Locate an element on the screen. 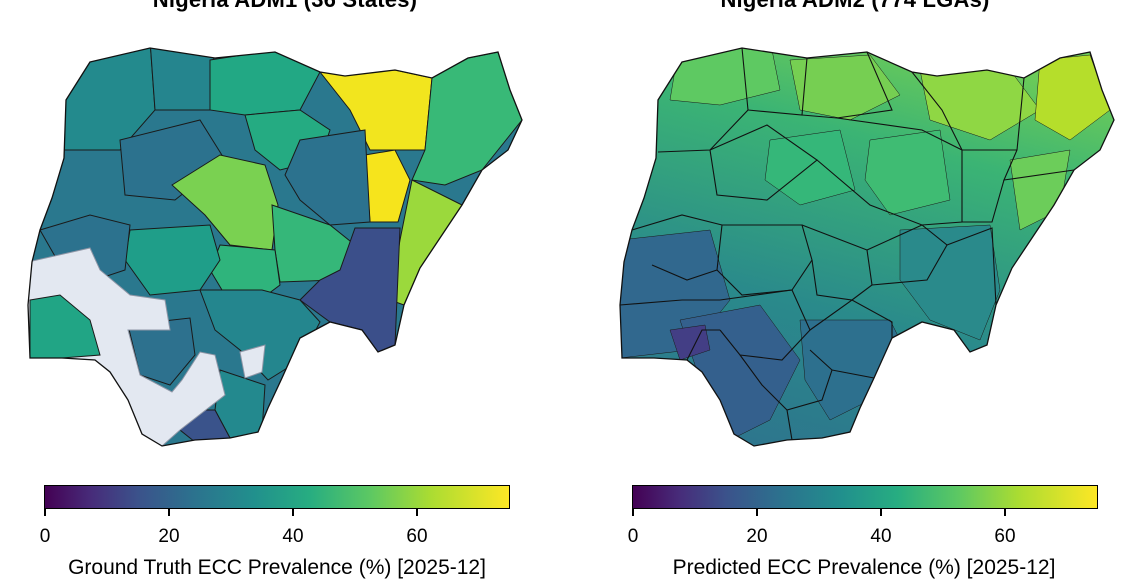  no-data-region is located at coordinates (252, 361).